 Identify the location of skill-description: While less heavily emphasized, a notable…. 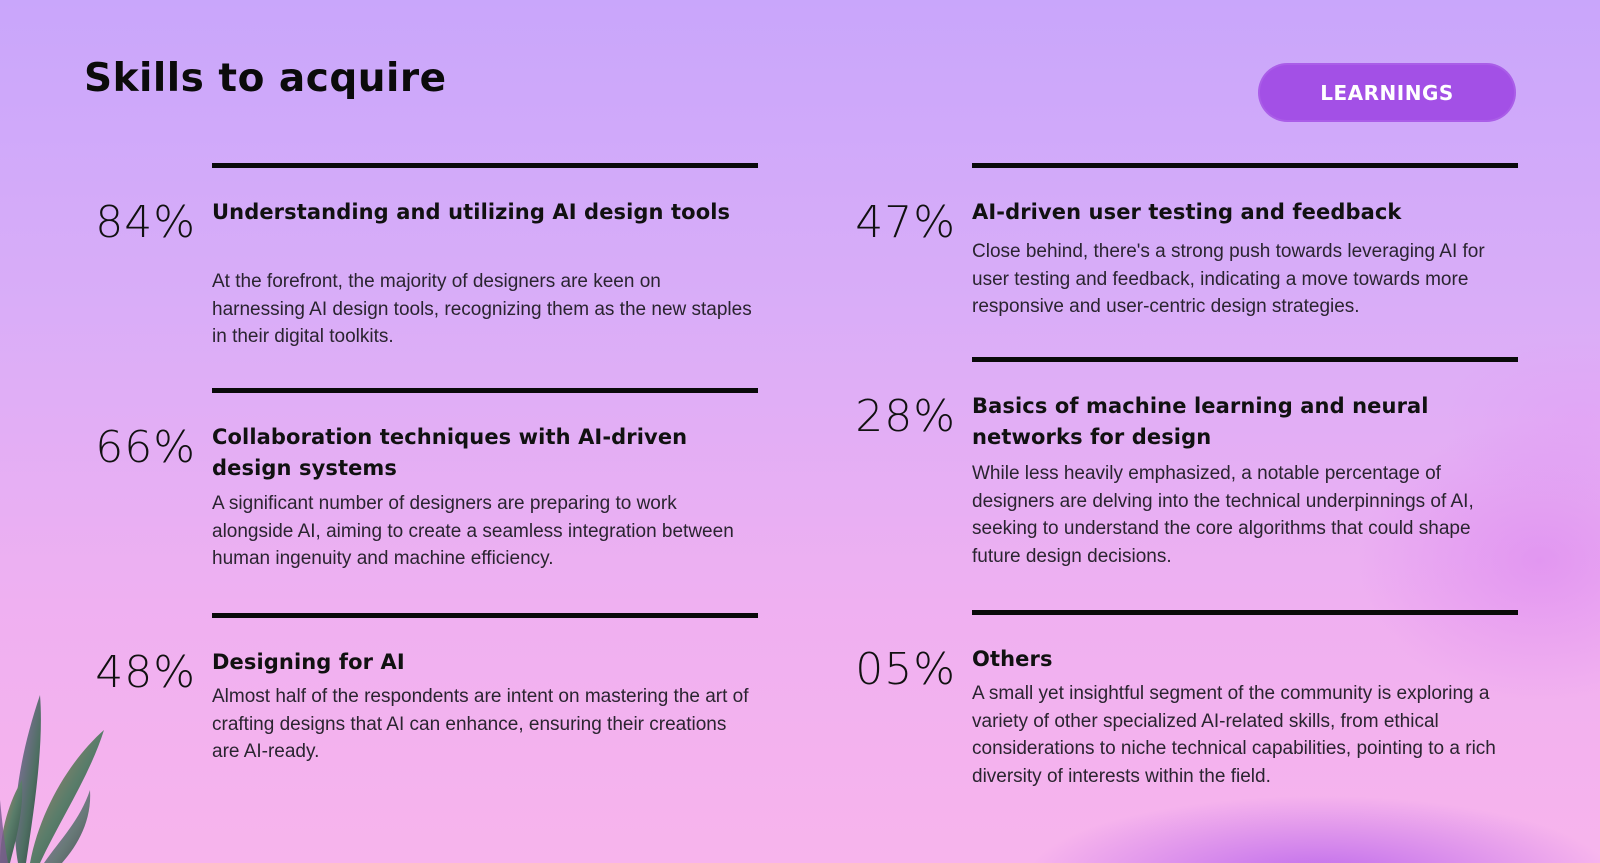
(1223, 515).